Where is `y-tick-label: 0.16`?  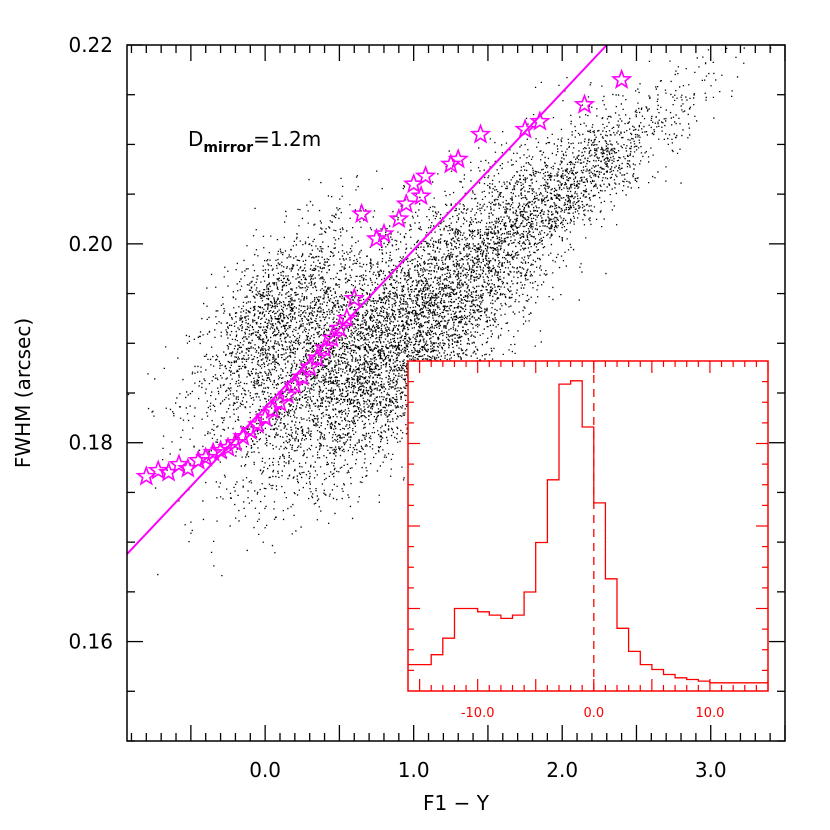
y-tick-label: 0.16 is located at coordinates (90, 642).